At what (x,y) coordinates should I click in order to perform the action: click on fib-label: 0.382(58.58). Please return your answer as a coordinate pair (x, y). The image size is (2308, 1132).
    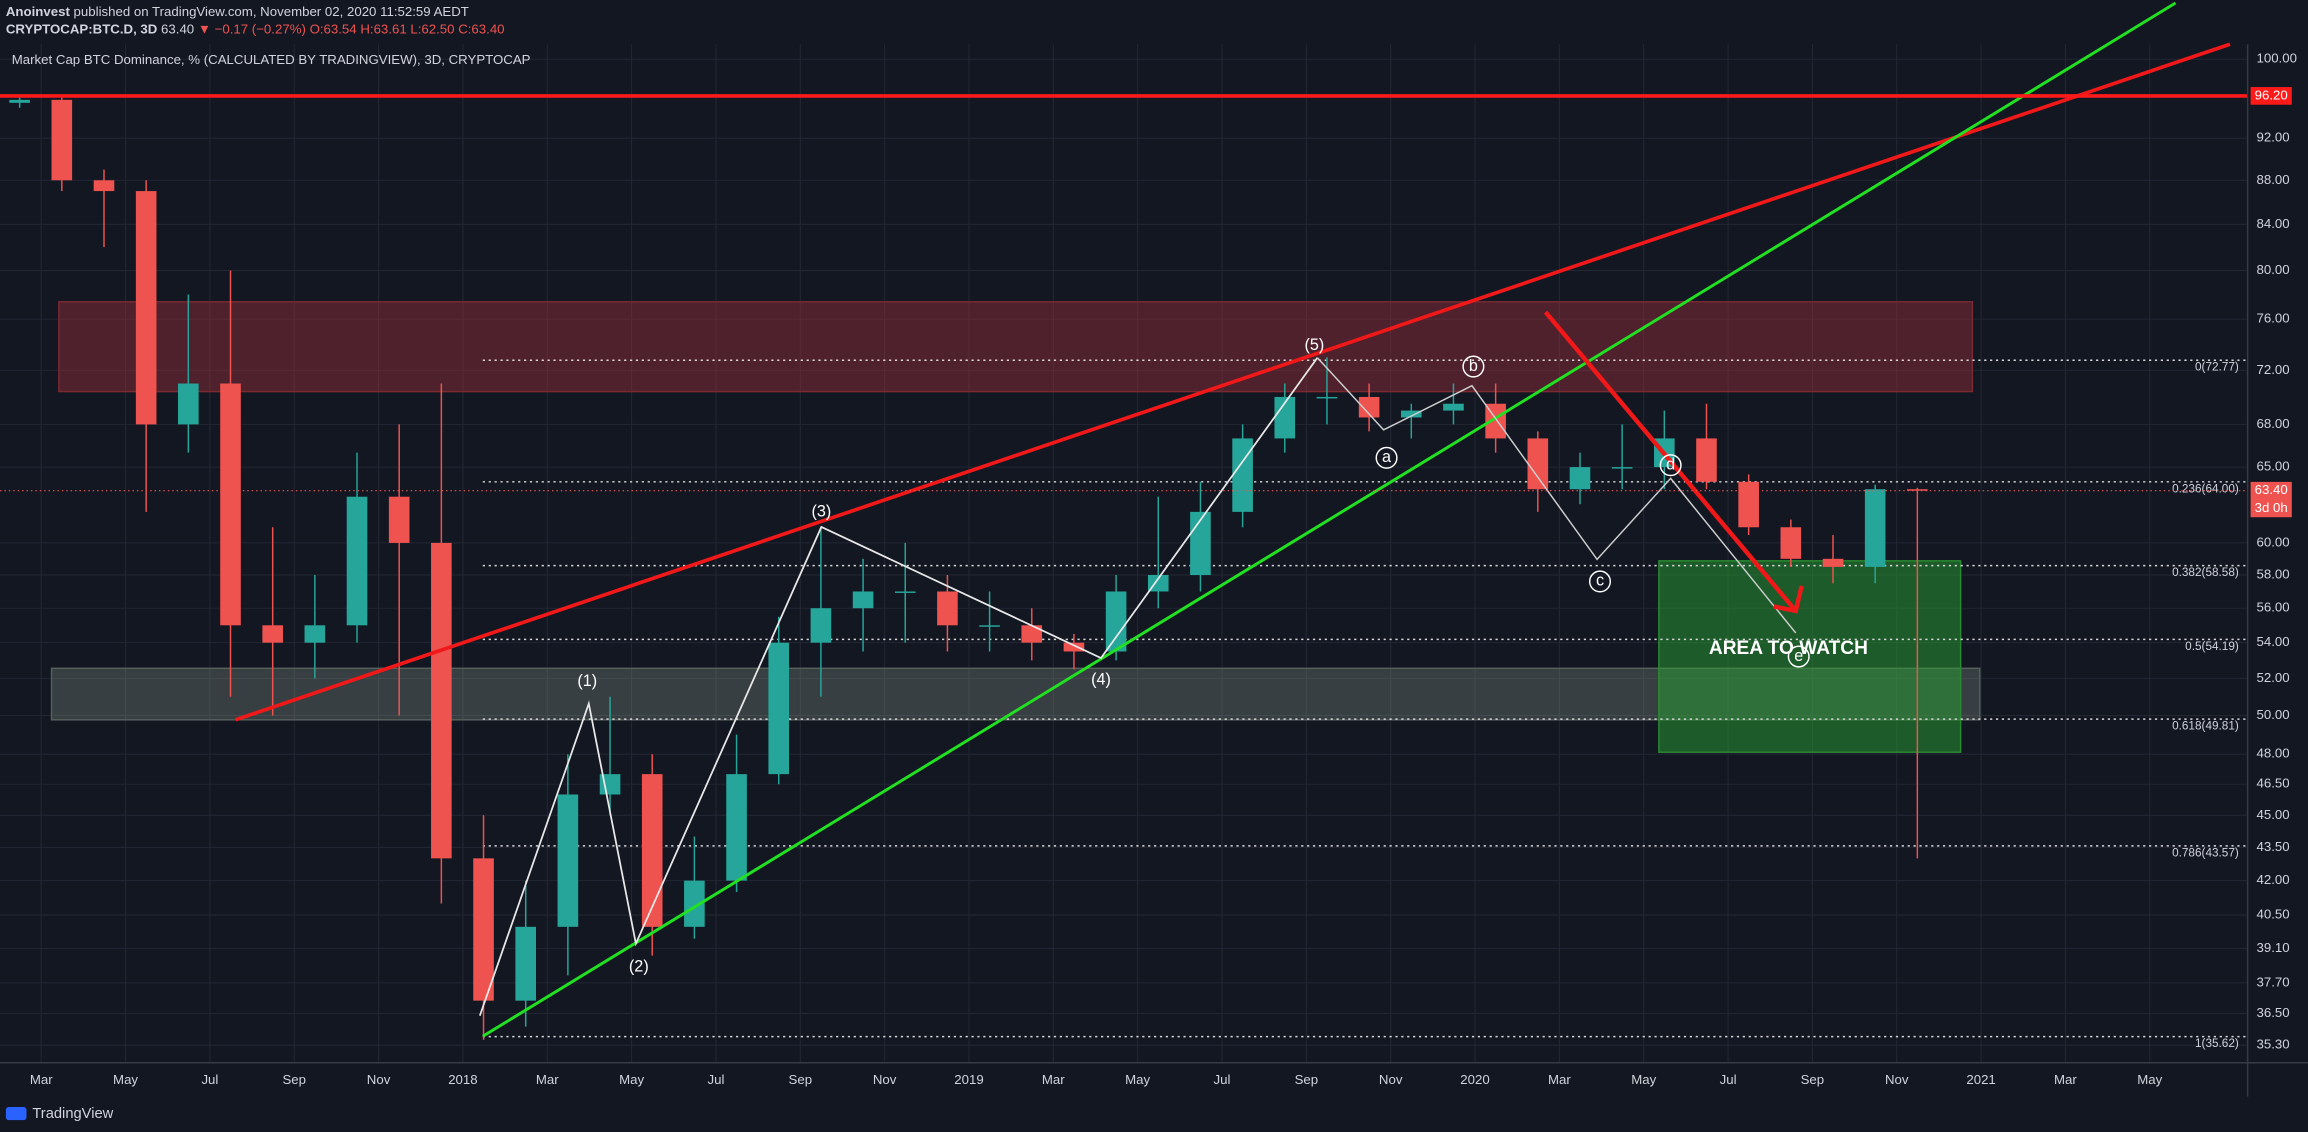
    Looking at the image, I should click on (2205, 572).